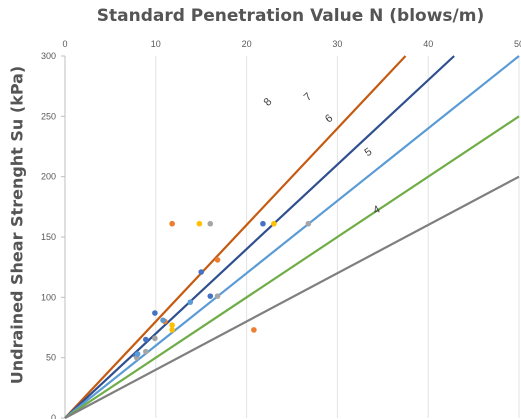 This screenshot has width=521, height=419. I want to click on y-tick-label: 300, so click(48, 56).